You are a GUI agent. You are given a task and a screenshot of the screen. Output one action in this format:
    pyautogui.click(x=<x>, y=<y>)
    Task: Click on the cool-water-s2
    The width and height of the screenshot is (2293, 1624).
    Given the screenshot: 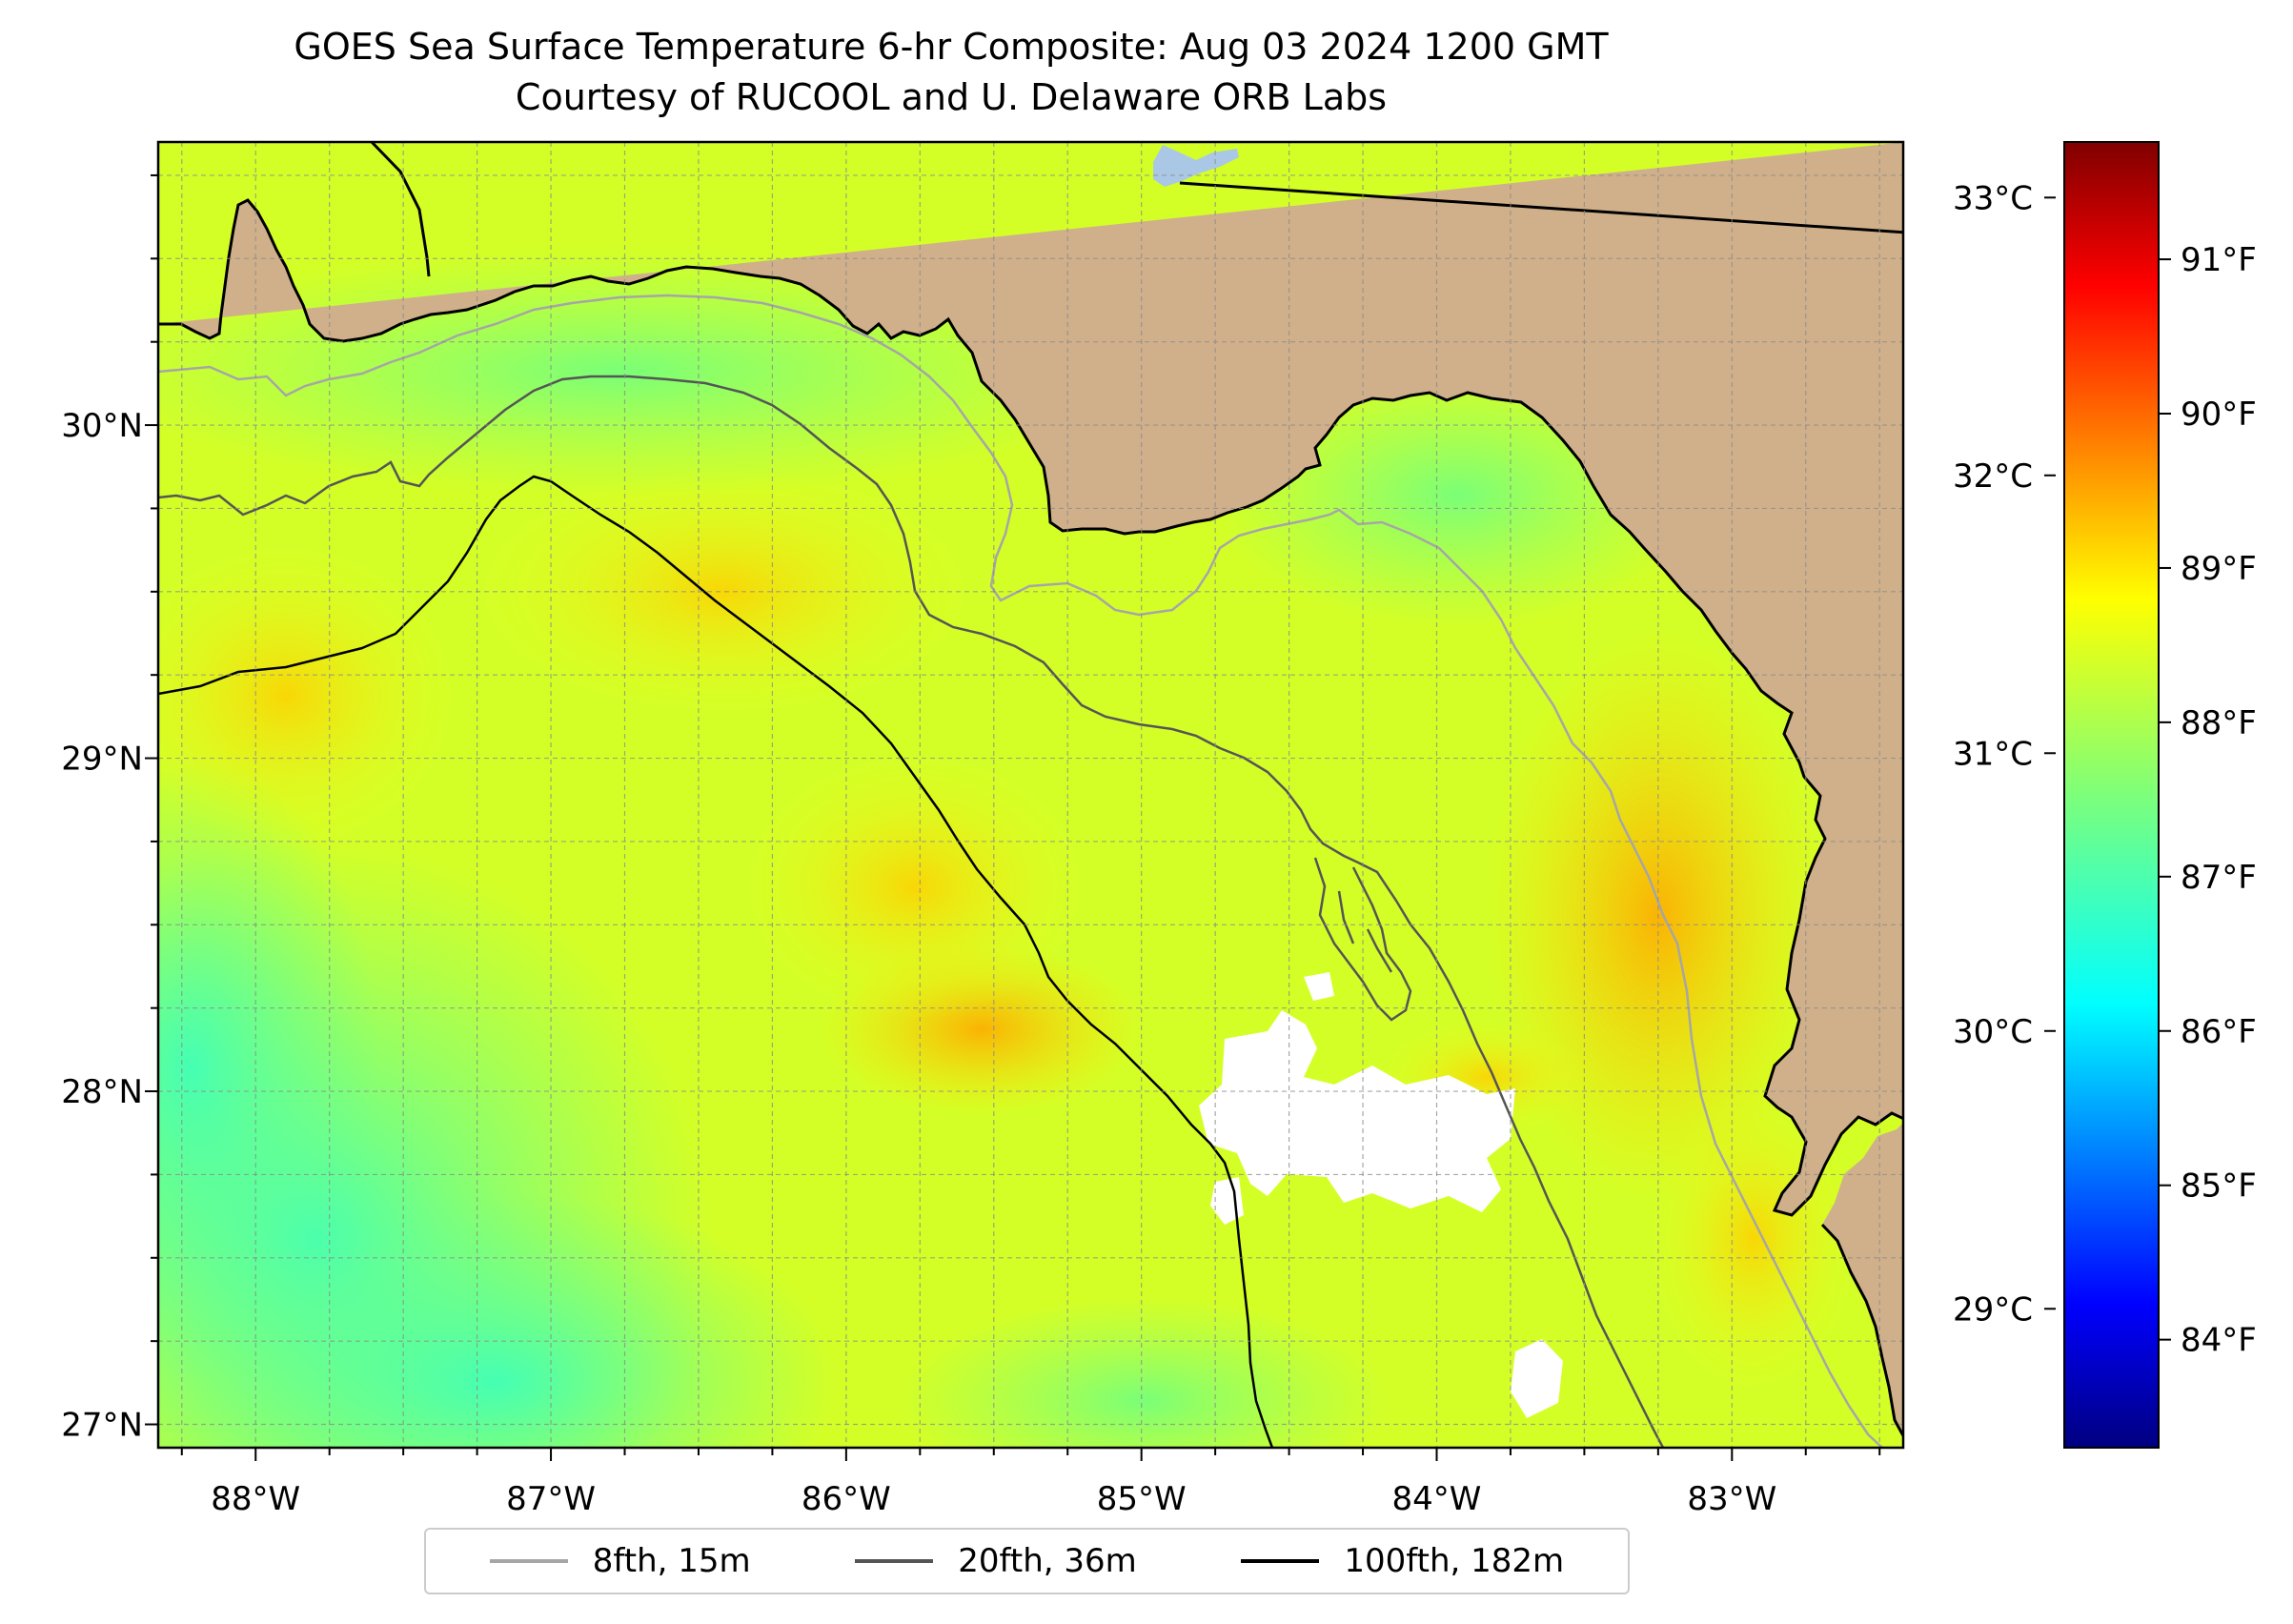 What is the action you would take?
    pyautogui.click(x=1144, y=1372)
    